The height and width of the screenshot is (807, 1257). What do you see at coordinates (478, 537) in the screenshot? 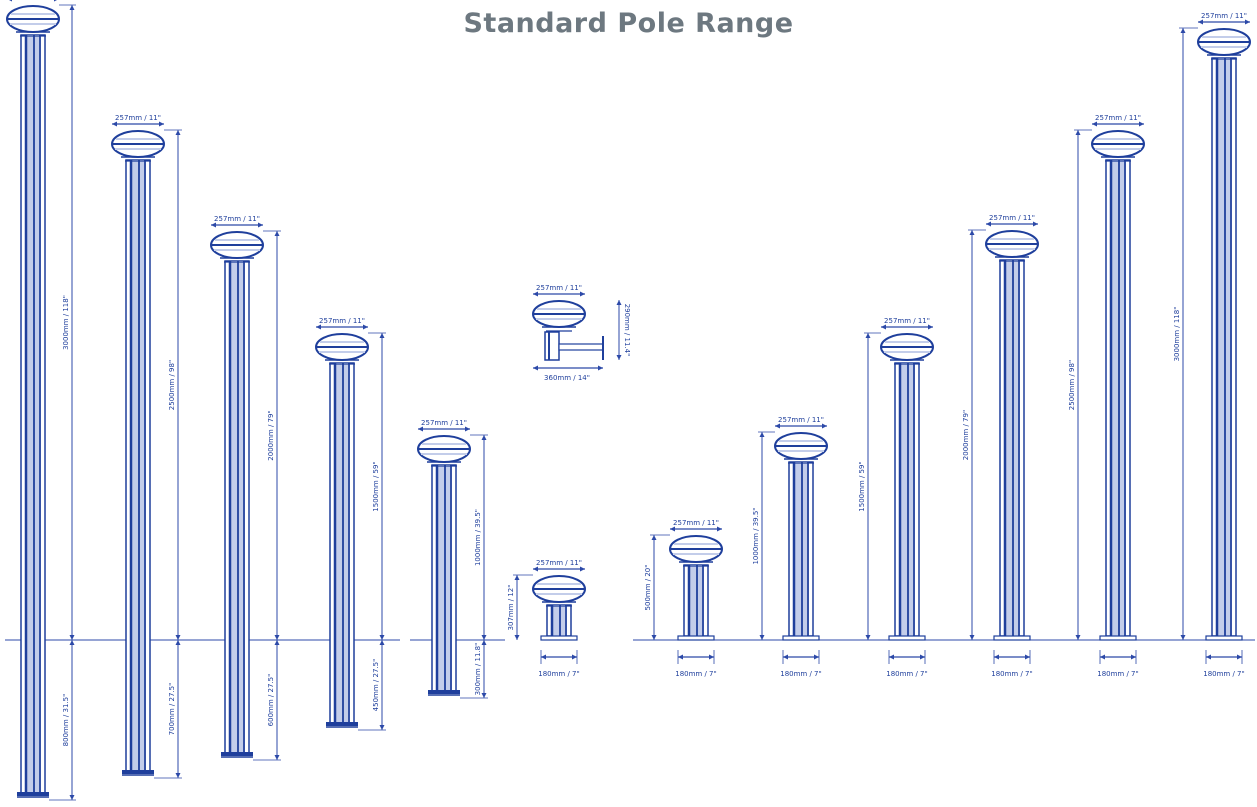
I see `height-dimension-label: 1000mm / 39.5"` at bounding box center [478, 537].